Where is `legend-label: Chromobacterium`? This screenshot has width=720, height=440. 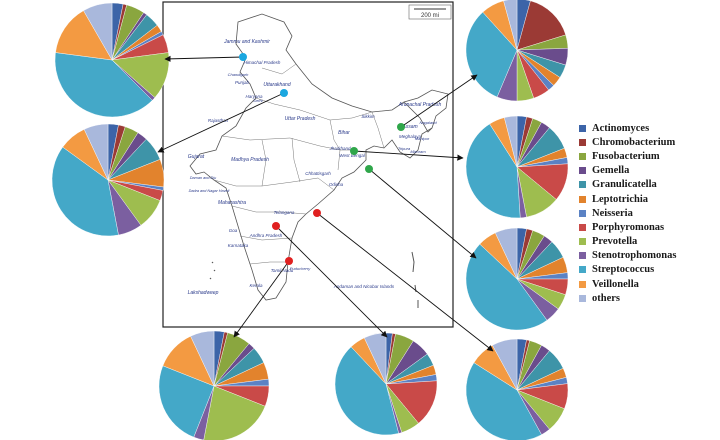
legend-label: Chromobacterium is located at coordinates (634, 142).